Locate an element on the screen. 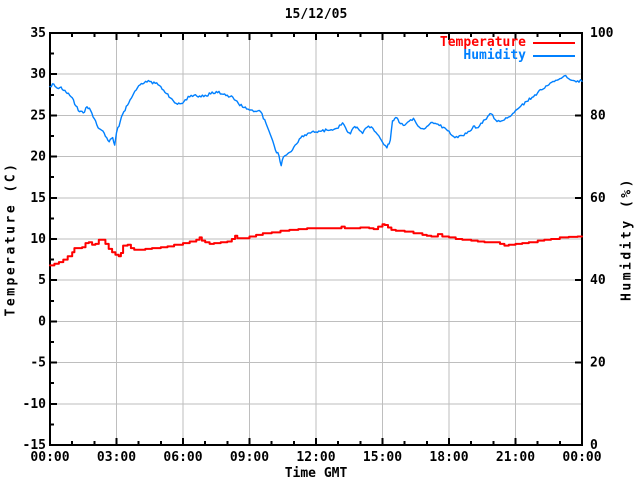 The height and width of the screenshot is (480, 640). y-tick-label: 10 is located at coordinates (38, 239).